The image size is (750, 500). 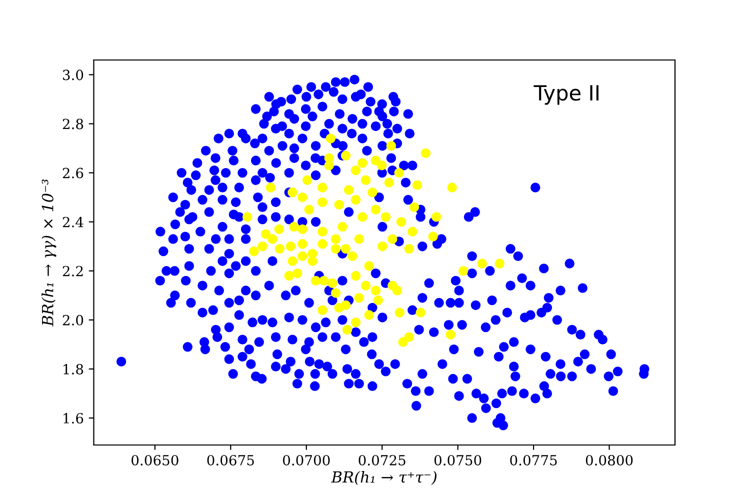 I want to click on x-tick-label: 0.0725, so click(x=382, y=460).